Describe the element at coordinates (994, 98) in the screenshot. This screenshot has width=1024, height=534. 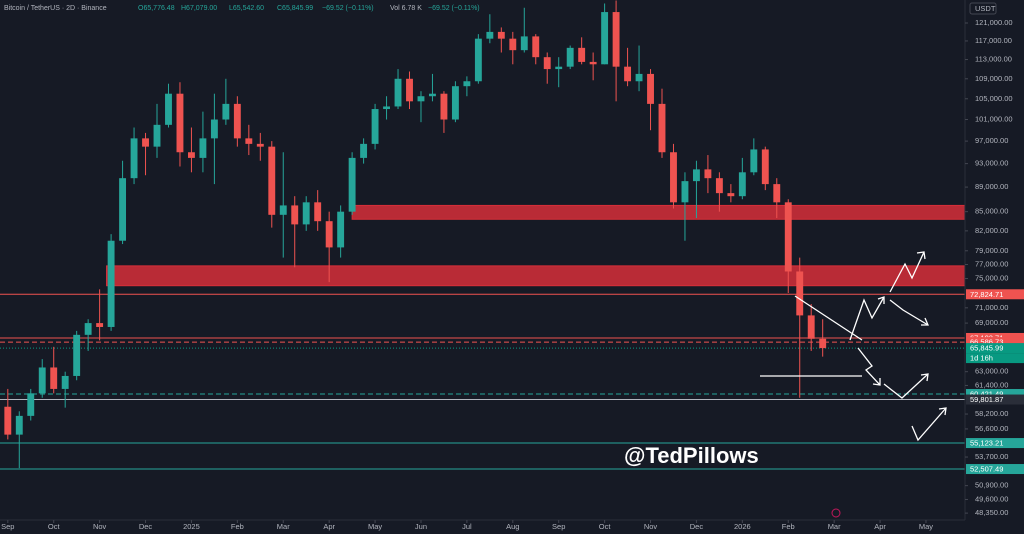
I see `y-tick-label: 105,000.00` at that location.